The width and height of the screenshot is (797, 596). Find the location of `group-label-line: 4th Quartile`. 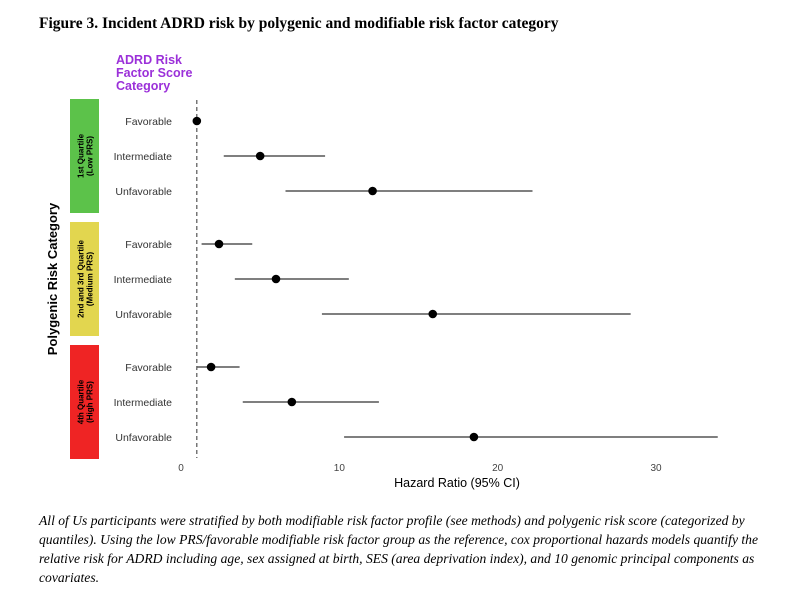

group-label-line: 4th Quartile is located at coordinates (81, 401).